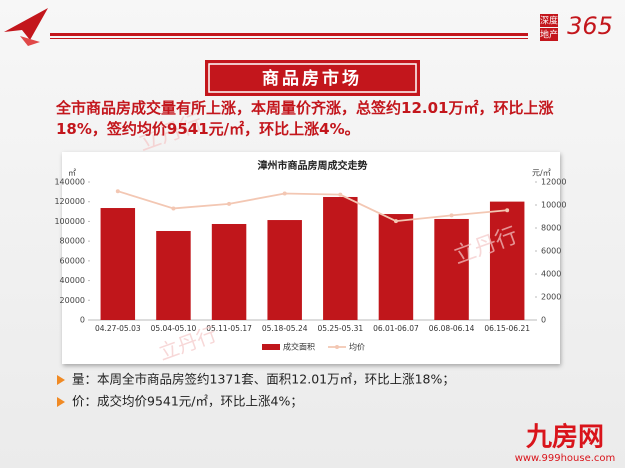 Image resolution: width=625 pixels, height=468 pixels. I want to click on logo-number: 365, so click(590, 26).